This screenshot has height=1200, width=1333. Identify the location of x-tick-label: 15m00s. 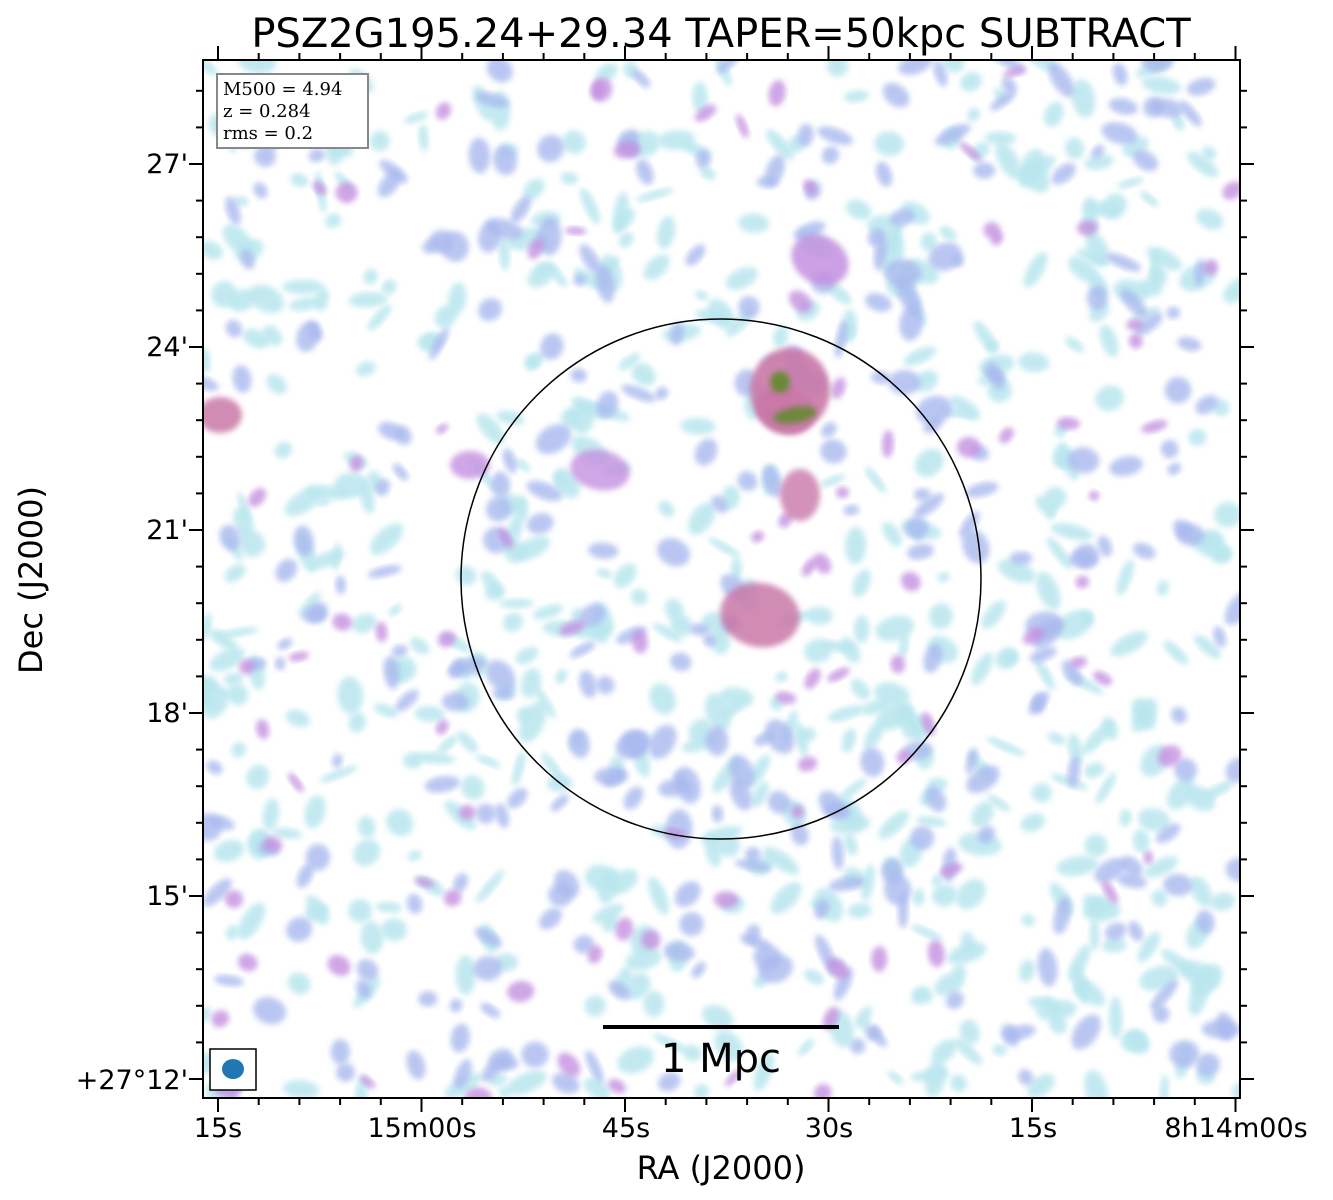
(421, 1128).